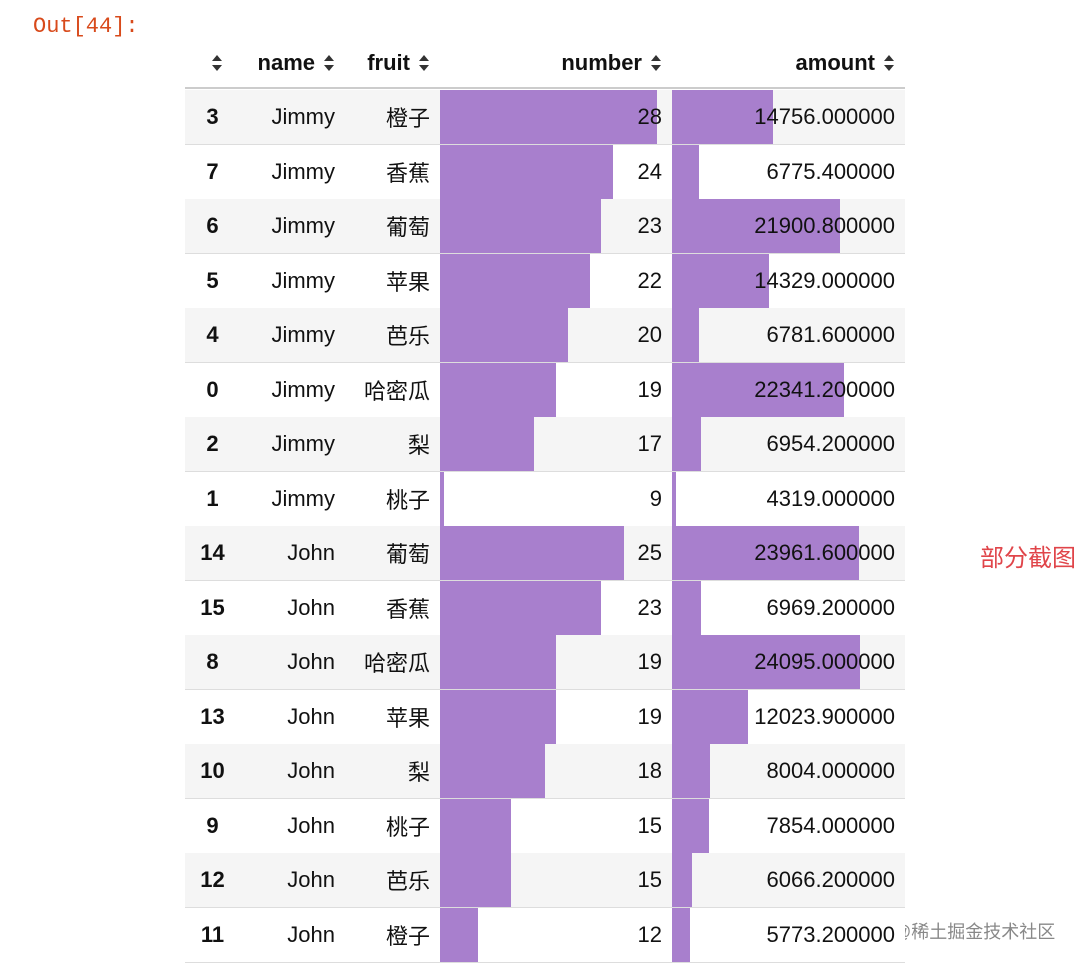 The height and width of the screenshot is (964, 1080). What do you see at coordinates (788, 63) in the screenshot?
I see `column-header: amount` at bounding box center [788, 63].